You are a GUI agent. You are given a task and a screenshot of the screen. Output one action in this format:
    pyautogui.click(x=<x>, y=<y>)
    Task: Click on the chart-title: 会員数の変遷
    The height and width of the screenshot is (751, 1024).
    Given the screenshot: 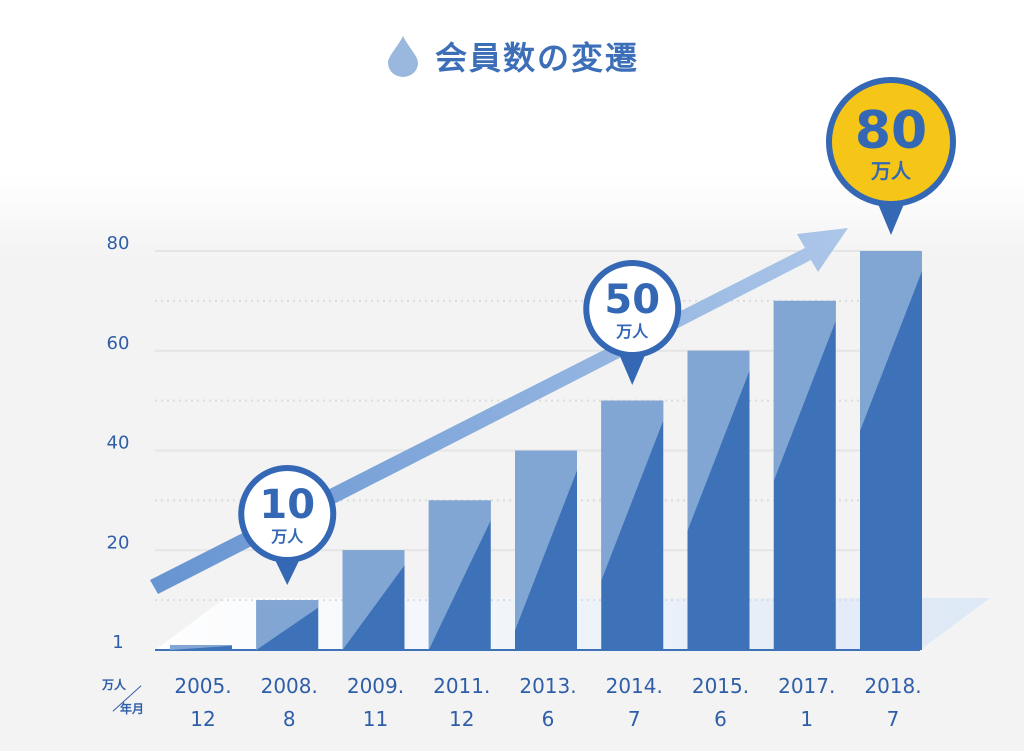 What is the action you would take?
    pyautogui.click(x=512, y=56)
    